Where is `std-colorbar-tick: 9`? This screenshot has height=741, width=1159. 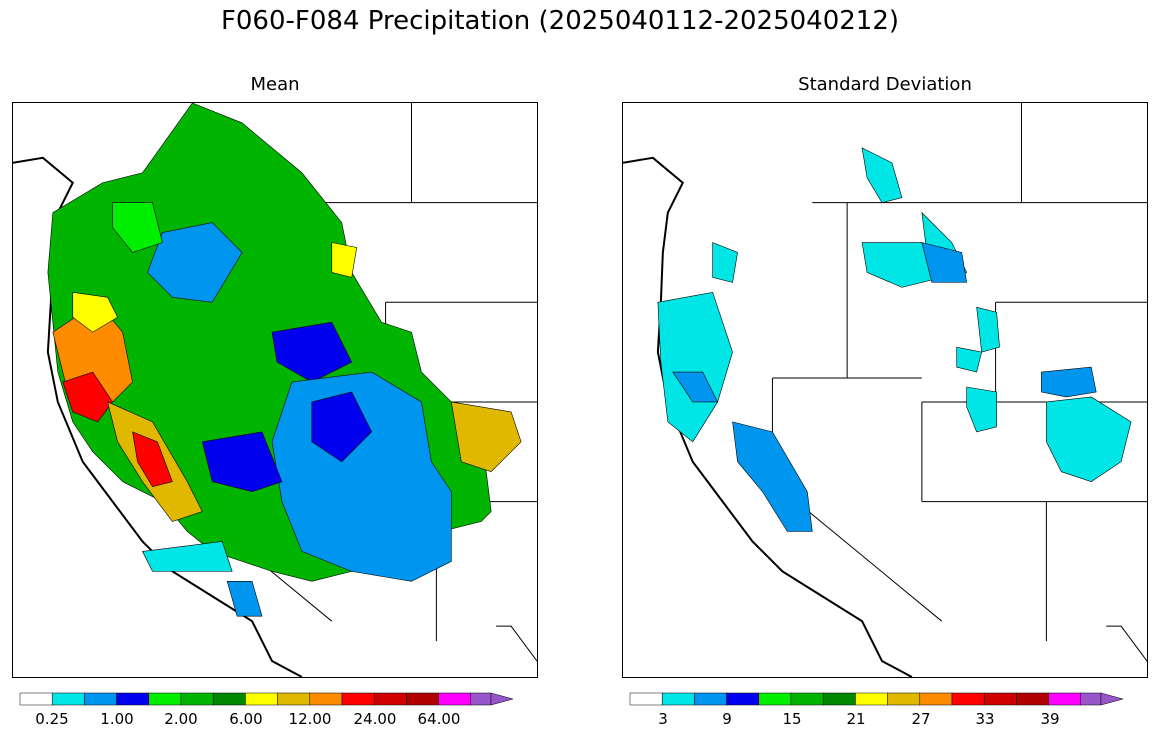
std-colorbar-tick: 9 is located at coordinates (727, 719).